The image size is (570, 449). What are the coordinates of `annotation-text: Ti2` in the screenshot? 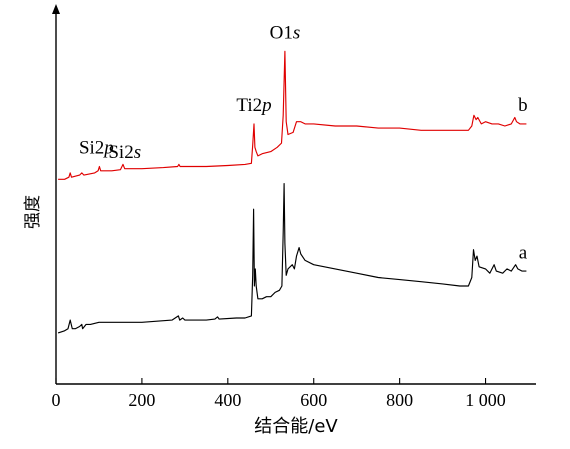 It's located at (249, 105).